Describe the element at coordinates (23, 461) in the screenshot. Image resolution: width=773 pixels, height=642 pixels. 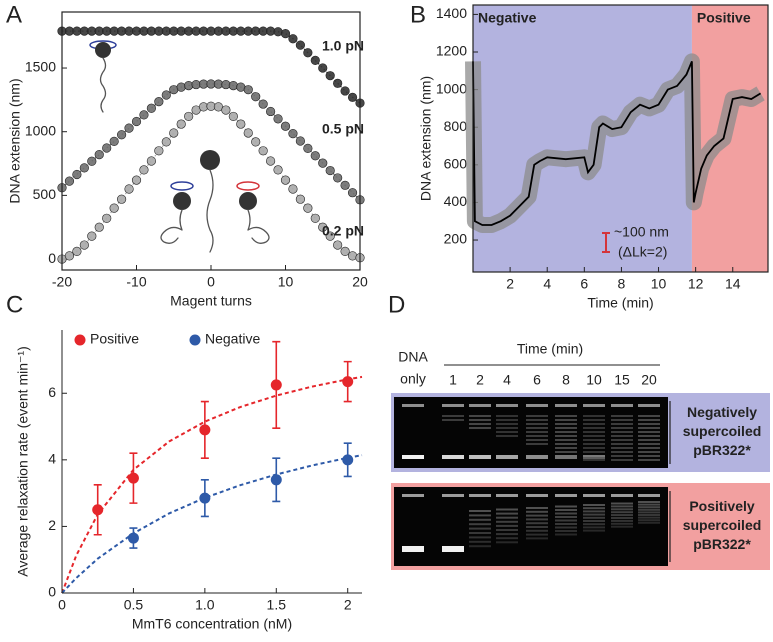
I see `y-axis-label: Average relaxation rate (event min⁻¹)` at that location.